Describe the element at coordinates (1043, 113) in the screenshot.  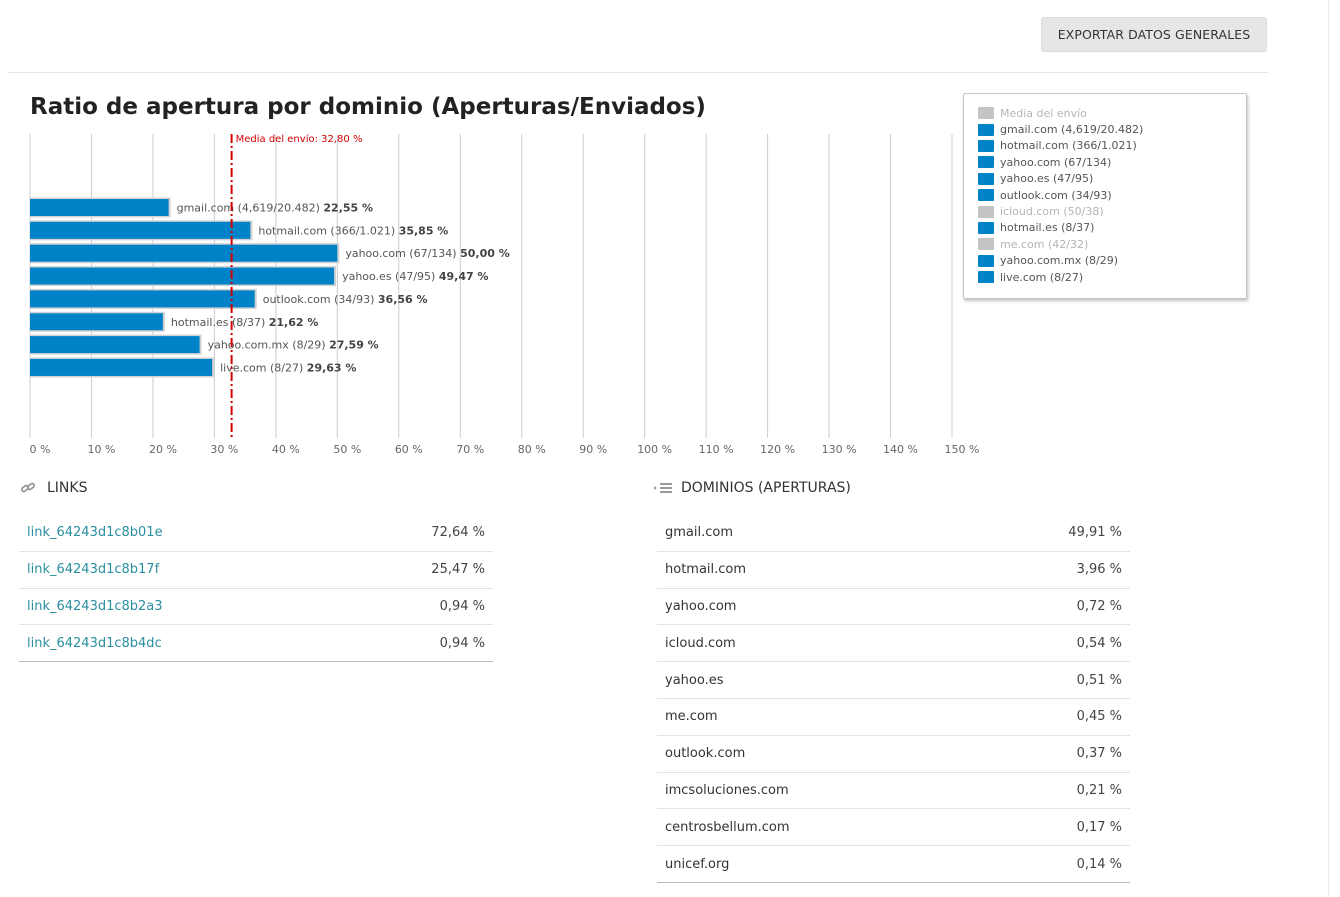
I see `legend-label: Media del envío` at that location.